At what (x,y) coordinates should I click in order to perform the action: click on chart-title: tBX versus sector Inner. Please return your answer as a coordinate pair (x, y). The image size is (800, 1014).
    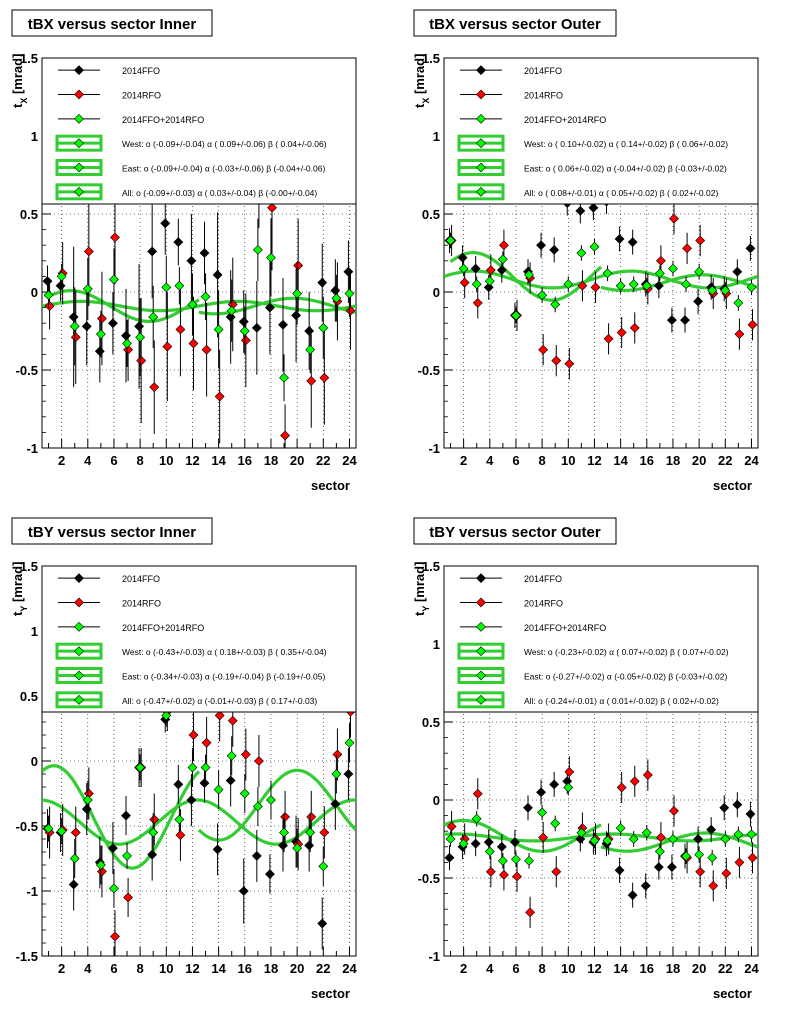
    Looking at the image, I should click on (112, 24).